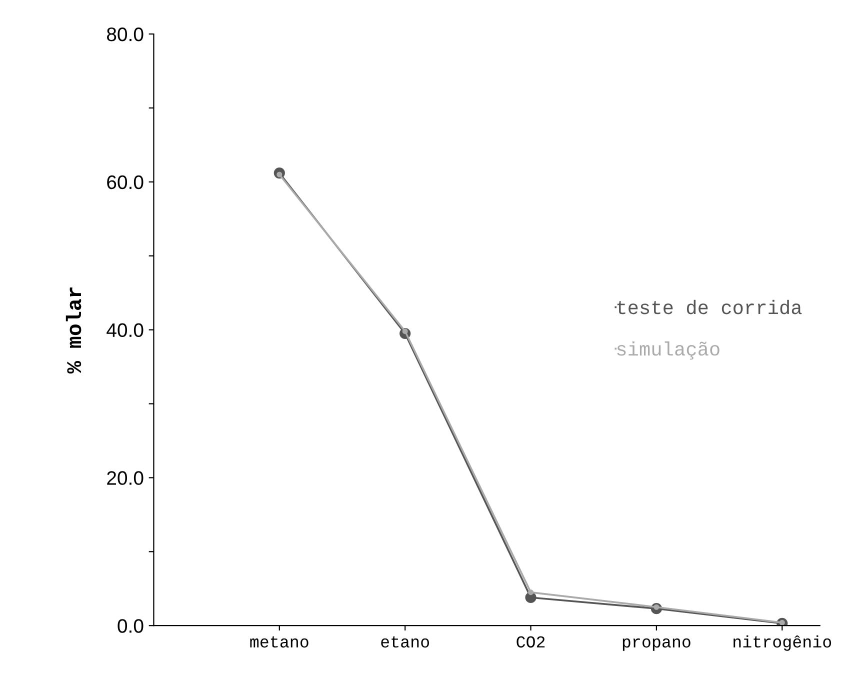 This screenshot has height=680, width=854. I want to click on x-tick-label: metano, so click(279, 642).